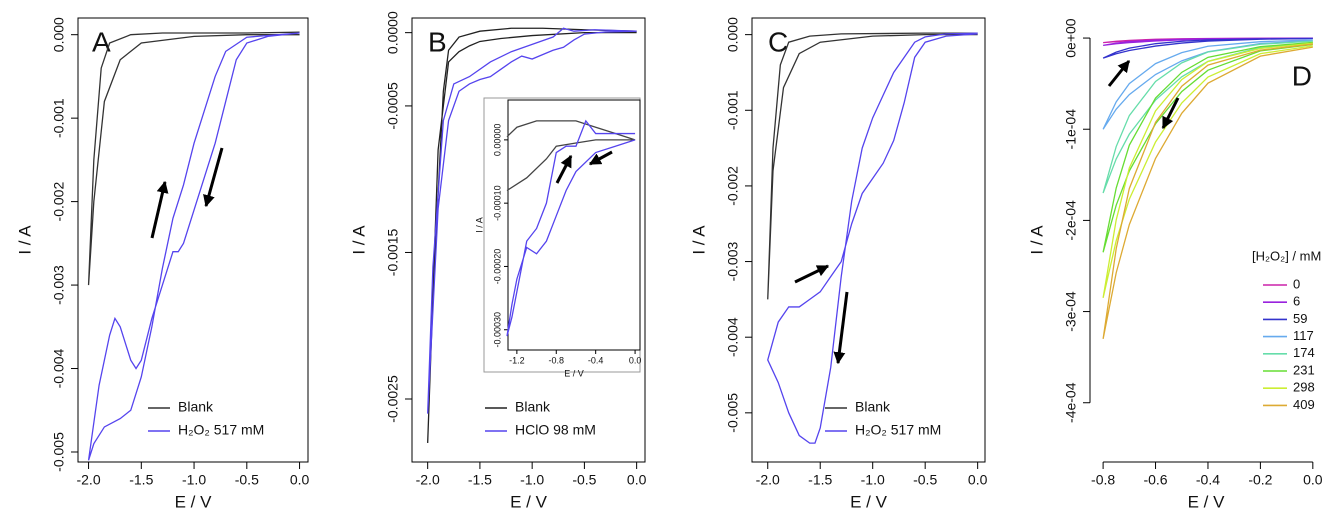  What do you see at coordinates (1304, 404) in the screenshot?
I see `legend-label: 409` at bounding box center [1304, 404].